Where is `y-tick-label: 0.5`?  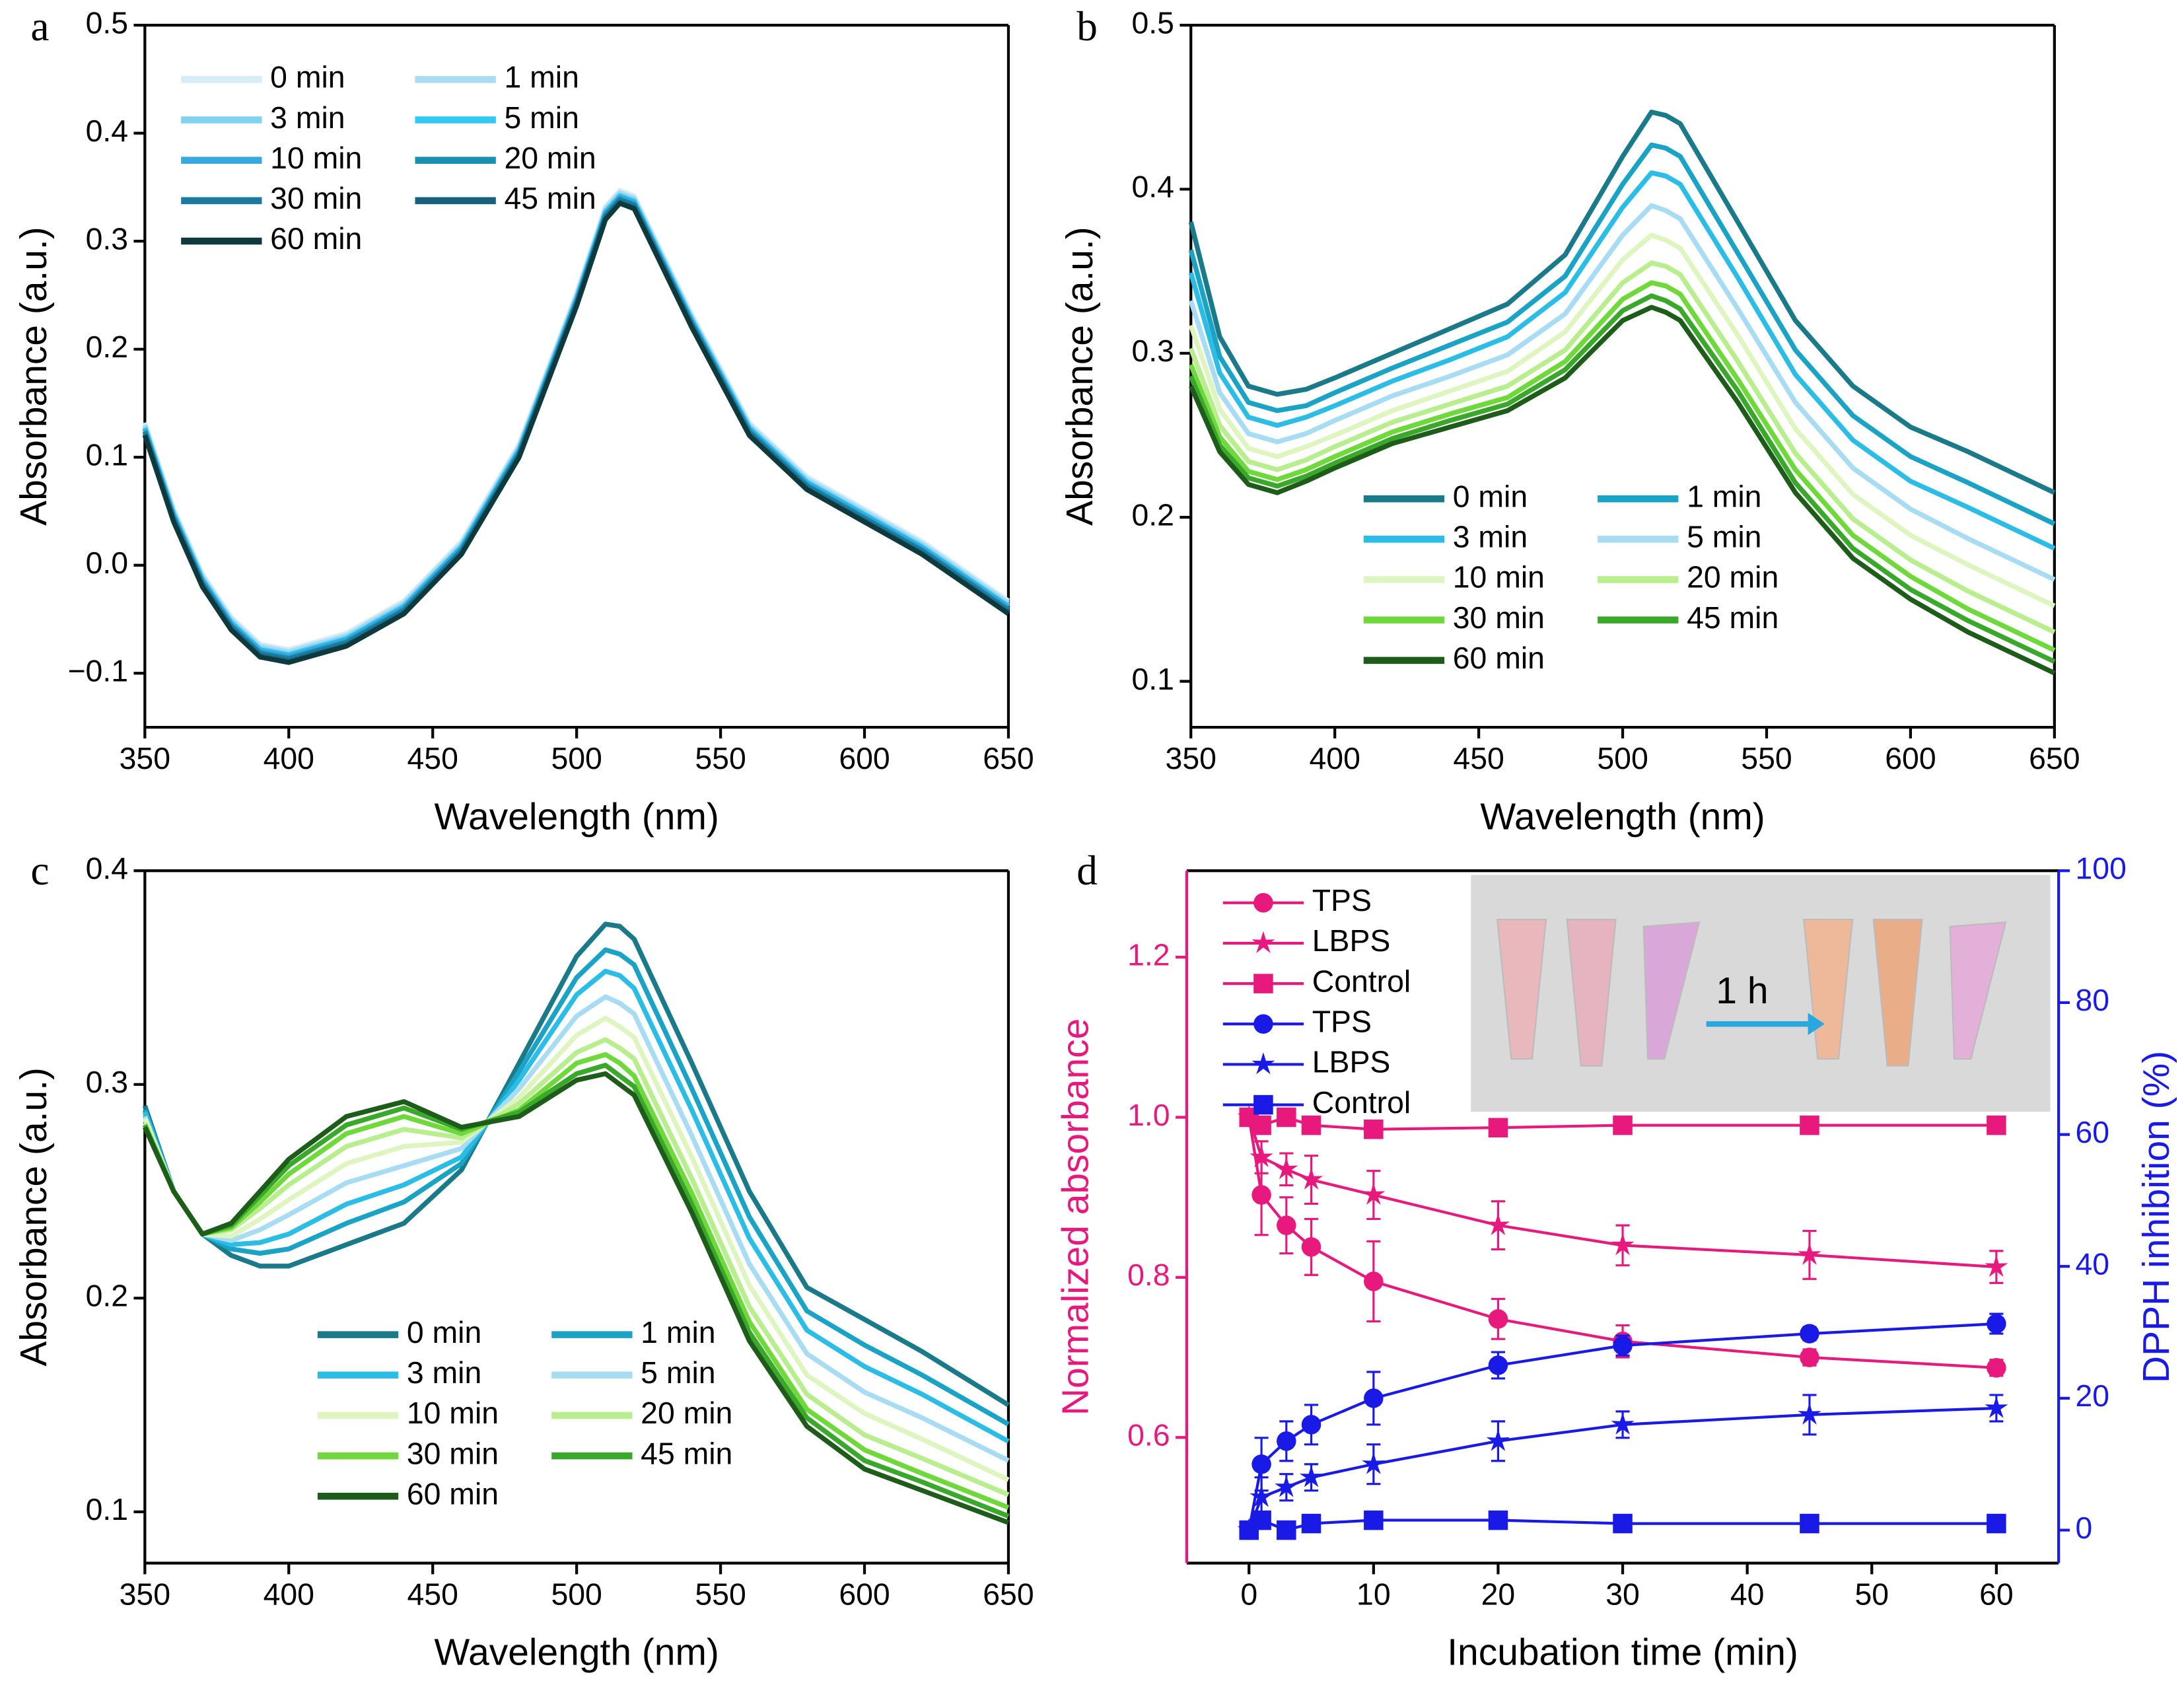
y-tick-label: 0.5 is located at coordinates (1152, 22).